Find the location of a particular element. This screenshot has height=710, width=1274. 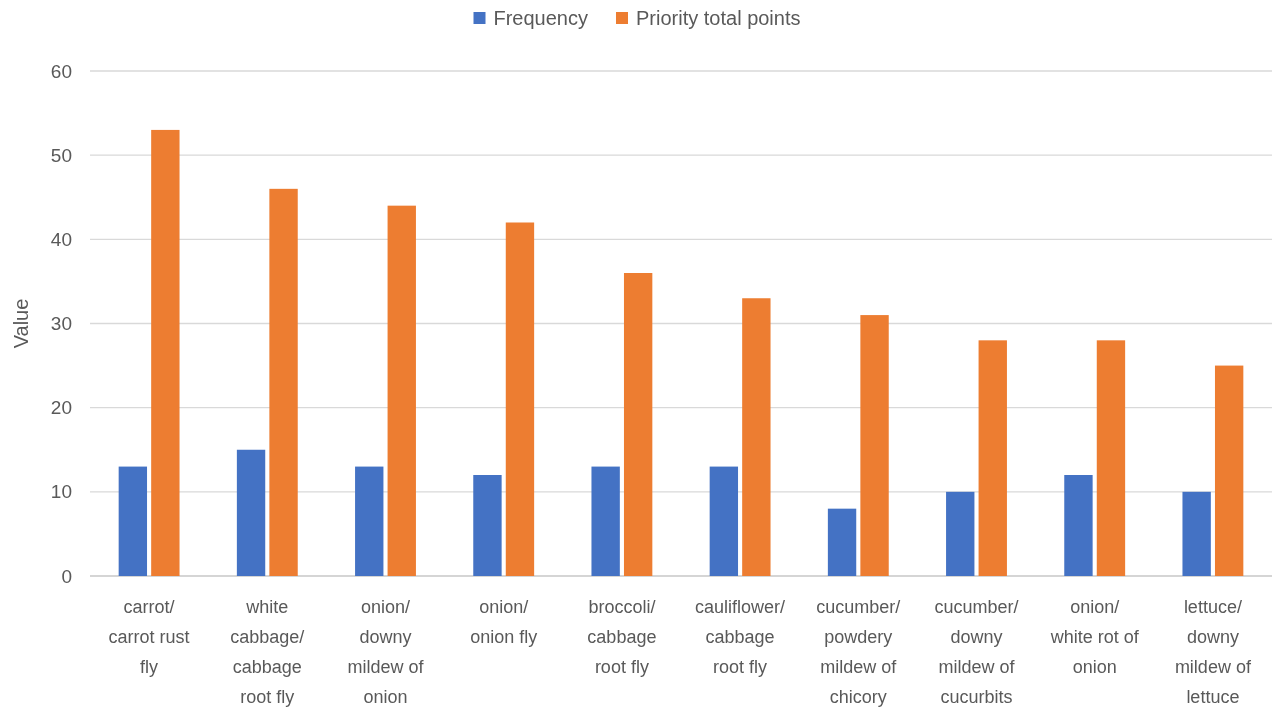

x-tick-label: broccoli/ cabbage root fly is located at coordinates (622, 637).